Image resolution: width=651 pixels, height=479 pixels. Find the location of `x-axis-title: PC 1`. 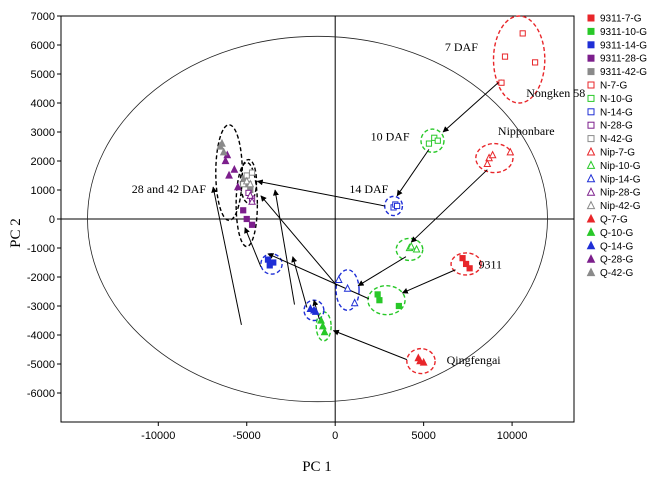

x-axis-title: PC 1 is located at coordinates (317, 467).